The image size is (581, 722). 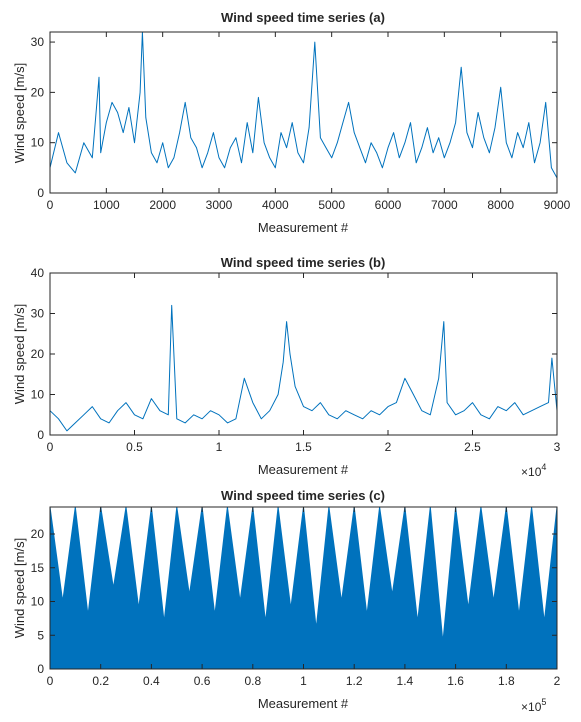 I want to click on panel-b-xtick-label: 0, so click(x=50, y=447).